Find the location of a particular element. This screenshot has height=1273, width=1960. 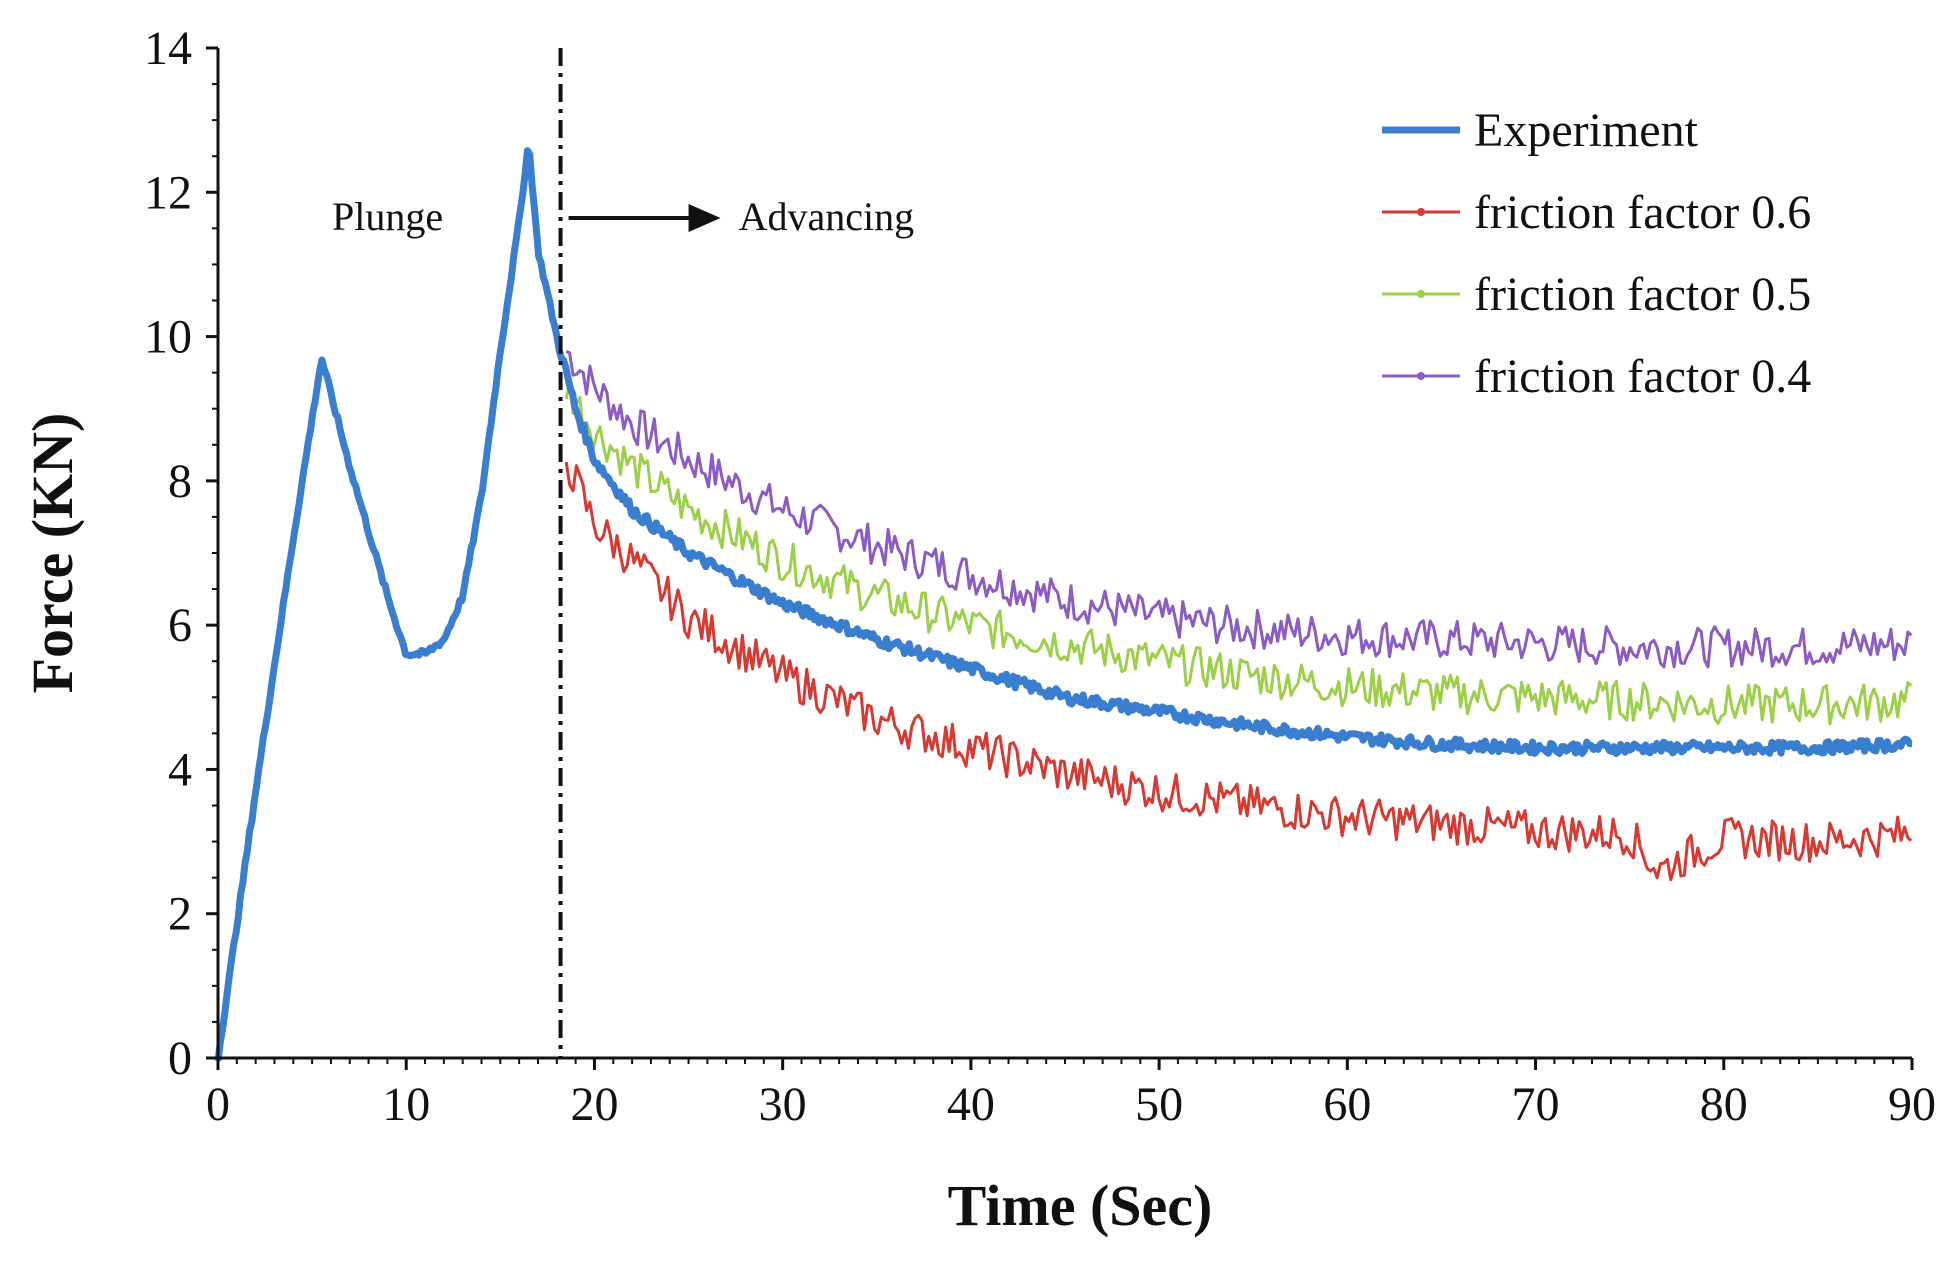

y-tick-label: 14 is located at coordinates (168, 48).